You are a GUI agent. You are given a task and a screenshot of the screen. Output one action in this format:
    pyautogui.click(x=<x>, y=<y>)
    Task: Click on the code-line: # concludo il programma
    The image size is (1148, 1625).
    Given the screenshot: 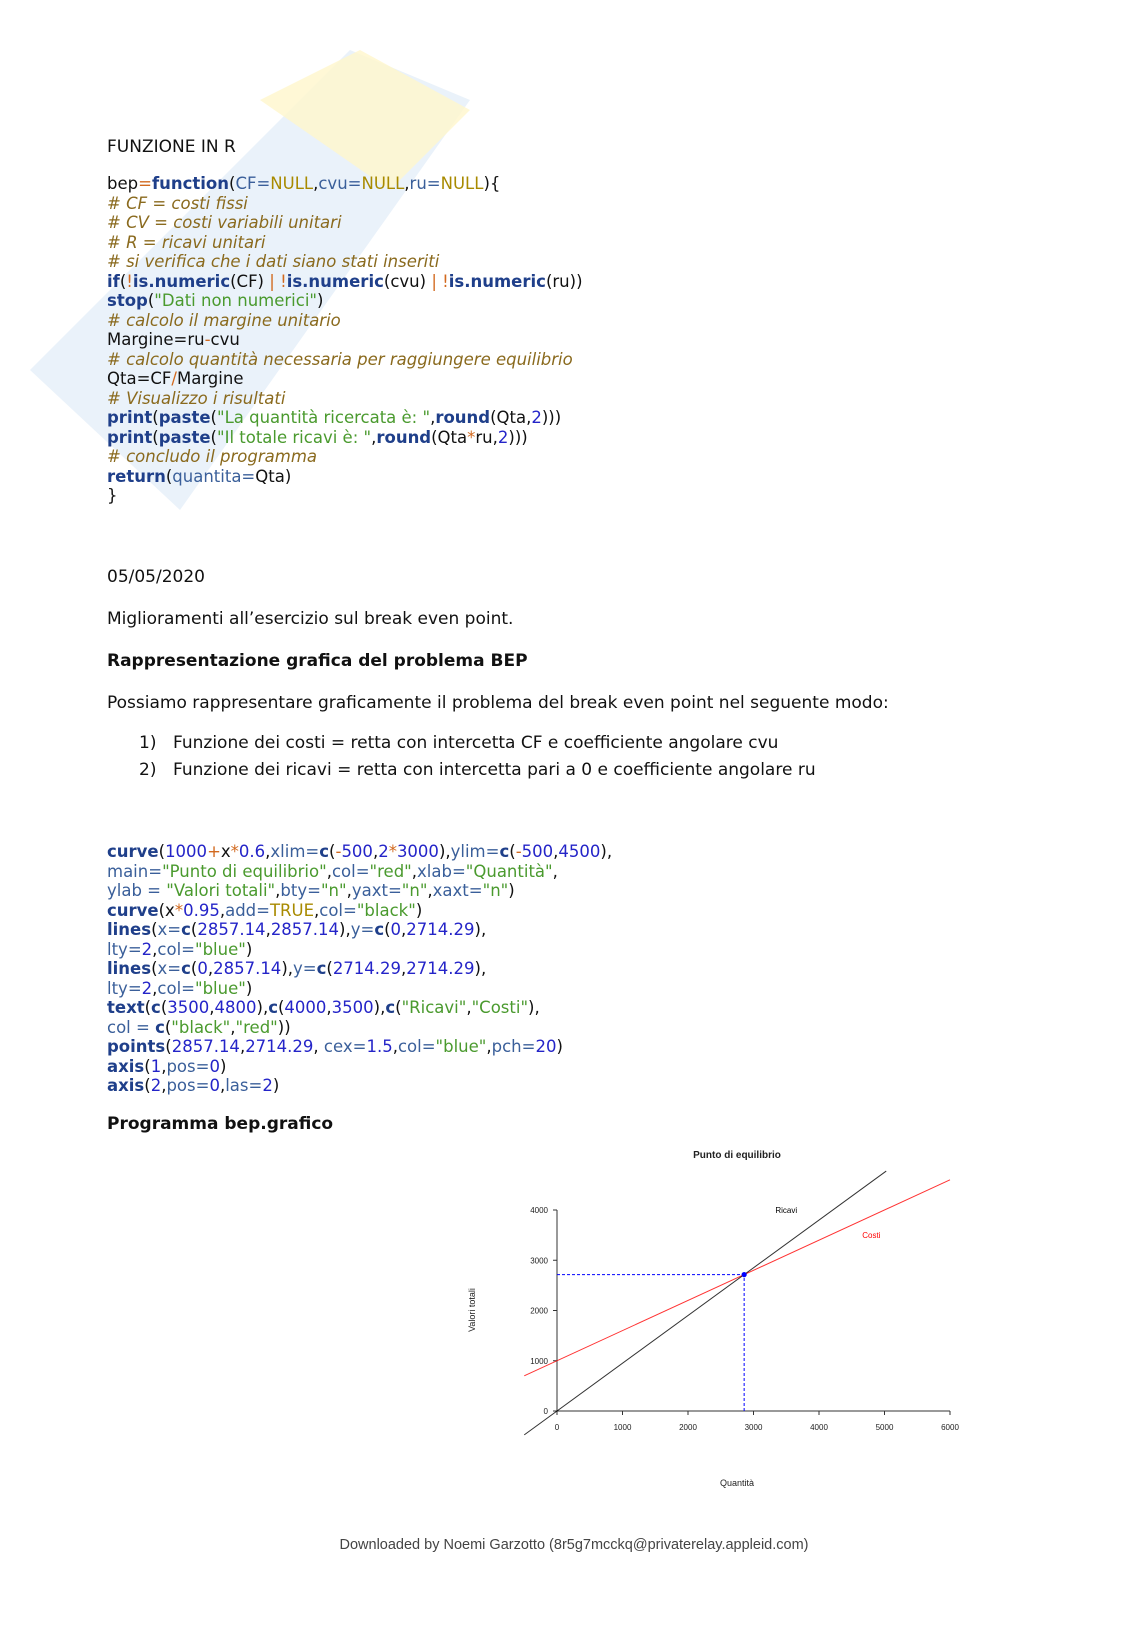 What is the action you would take?
    pyautogui.click(x=345, y=457)
    